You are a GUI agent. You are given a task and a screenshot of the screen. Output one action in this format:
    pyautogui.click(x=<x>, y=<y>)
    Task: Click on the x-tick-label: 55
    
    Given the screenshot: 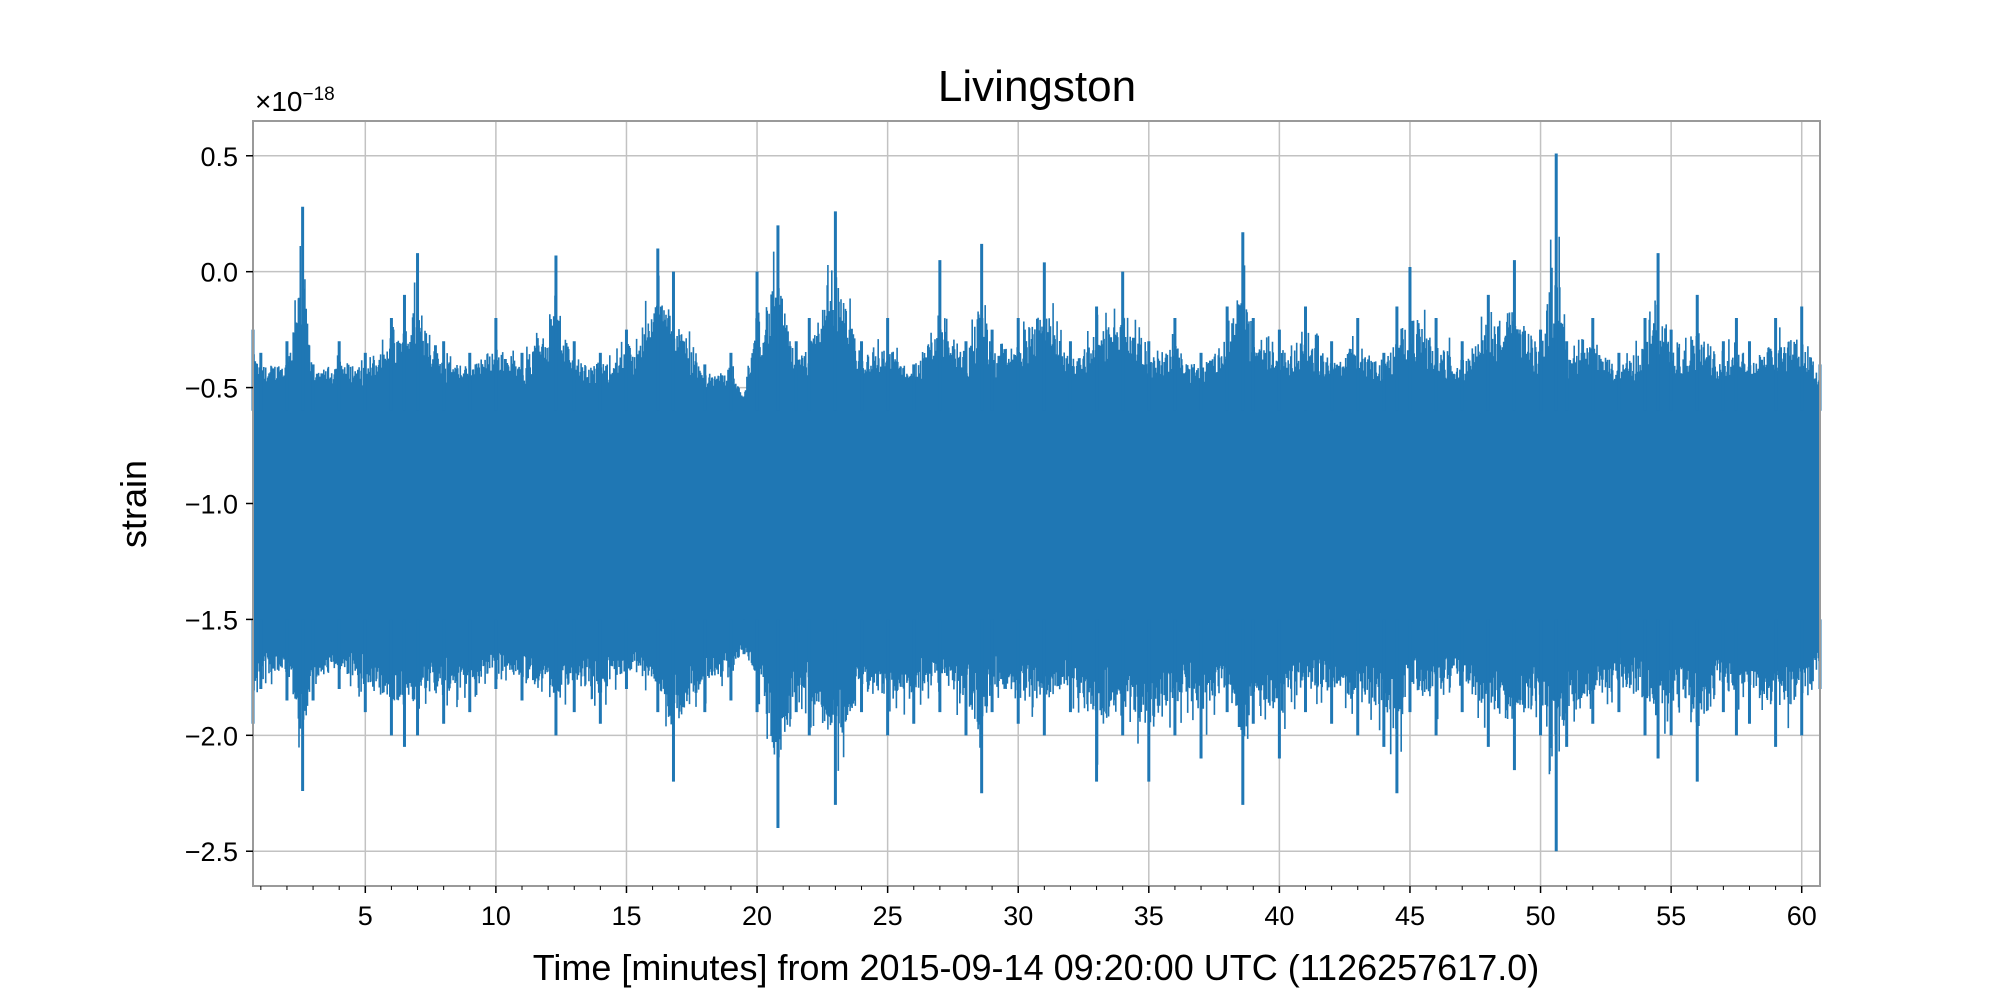 What is the action you would take?
    pyautogui.click(x=1671, y=916)
    